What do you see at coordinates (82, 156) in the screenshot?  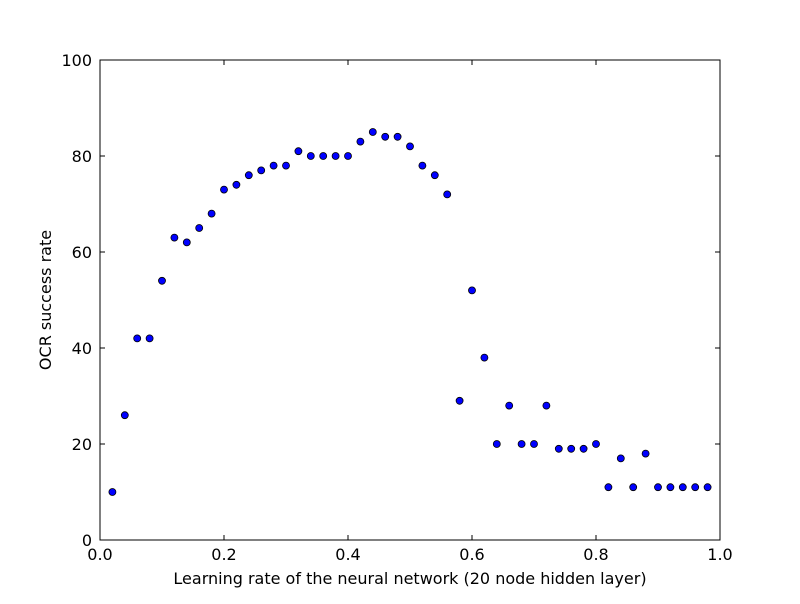 I see `y-tick-label: 80` at bounding box center [82, 156].